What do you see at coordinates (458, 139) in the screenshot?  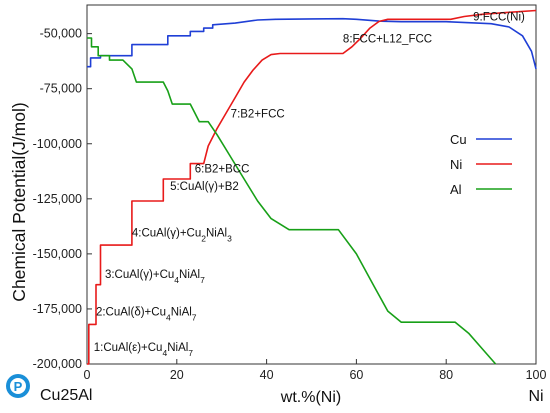 I see `legend-label: Cu` at bounding box center [458, 139].